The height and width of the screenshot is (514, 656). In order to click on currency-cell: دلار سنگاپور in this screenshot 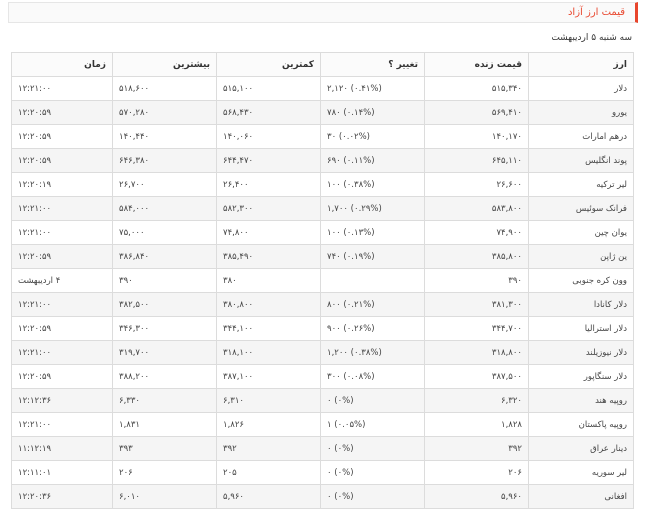, I will do `click(581, 376)`.